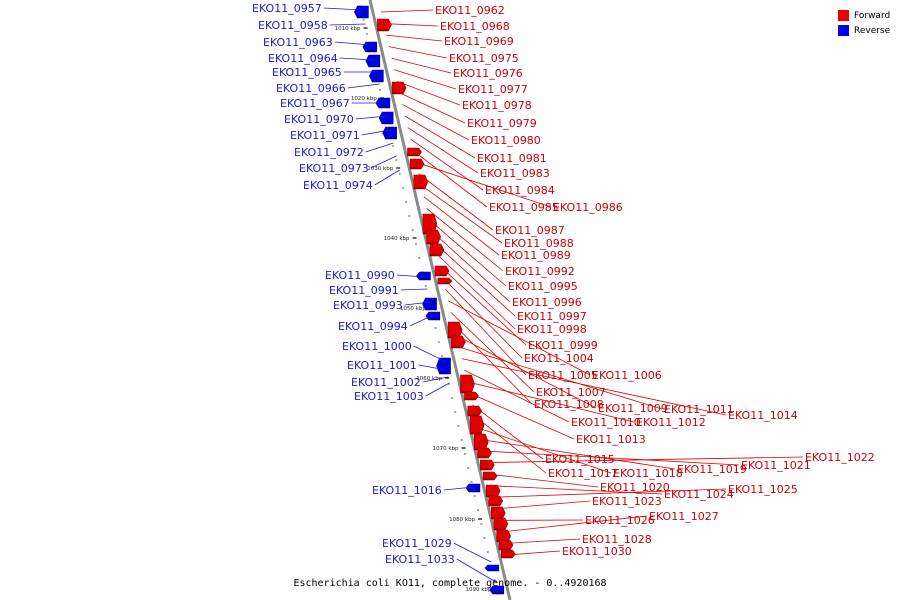 This screenshot has width=900, height=600. What do you see at coordinates (520, 190) in the screenshot?
I see `forward-gene-label: EKO11_0984` at bounding box center [520, 190].